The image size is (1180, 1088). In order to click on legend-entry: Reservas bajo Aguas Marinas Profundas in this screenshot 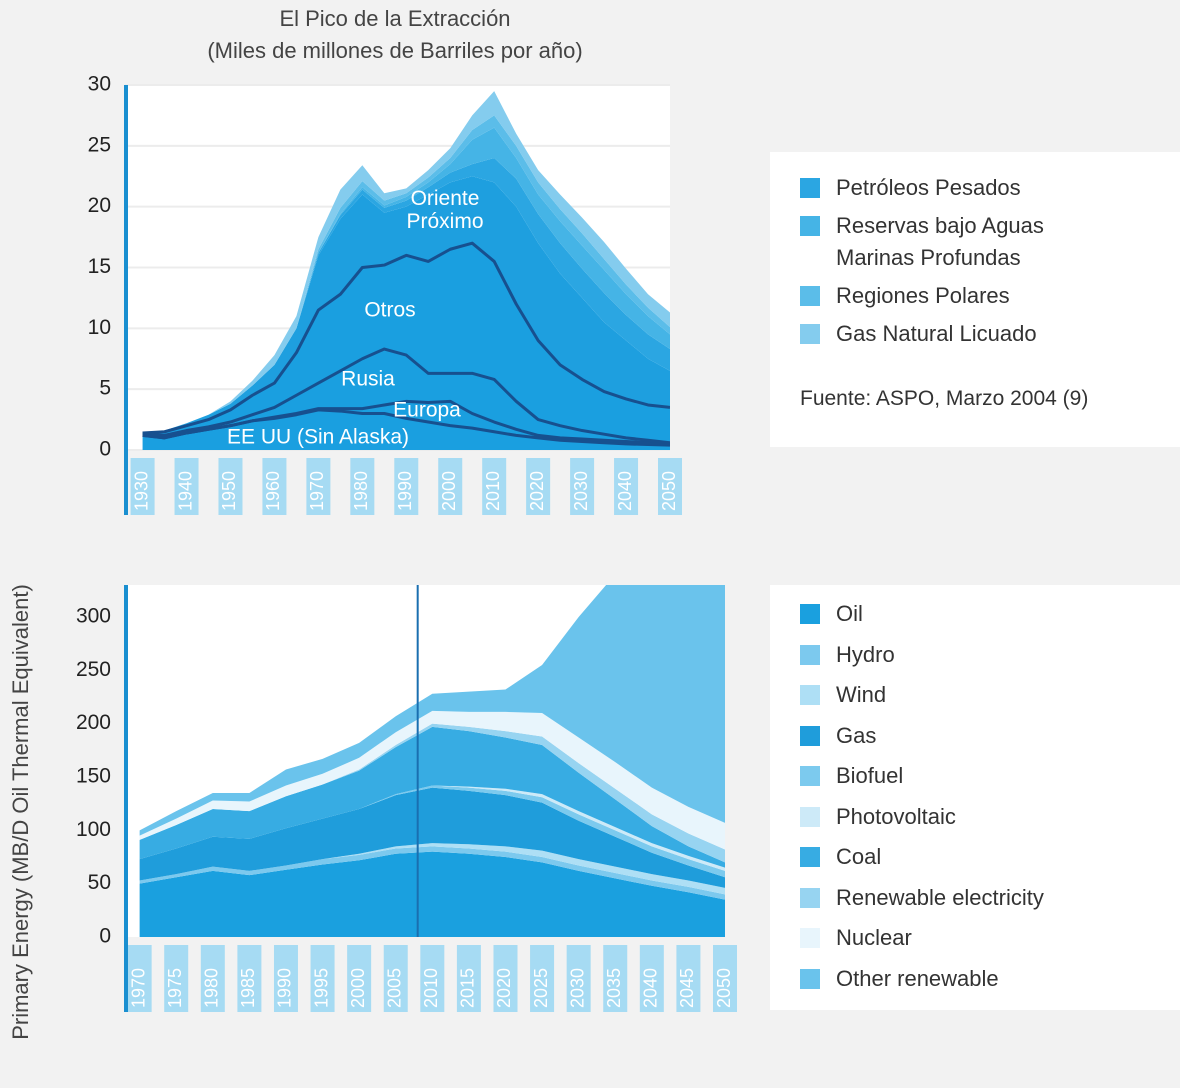, I will do `click(990, 242)`.